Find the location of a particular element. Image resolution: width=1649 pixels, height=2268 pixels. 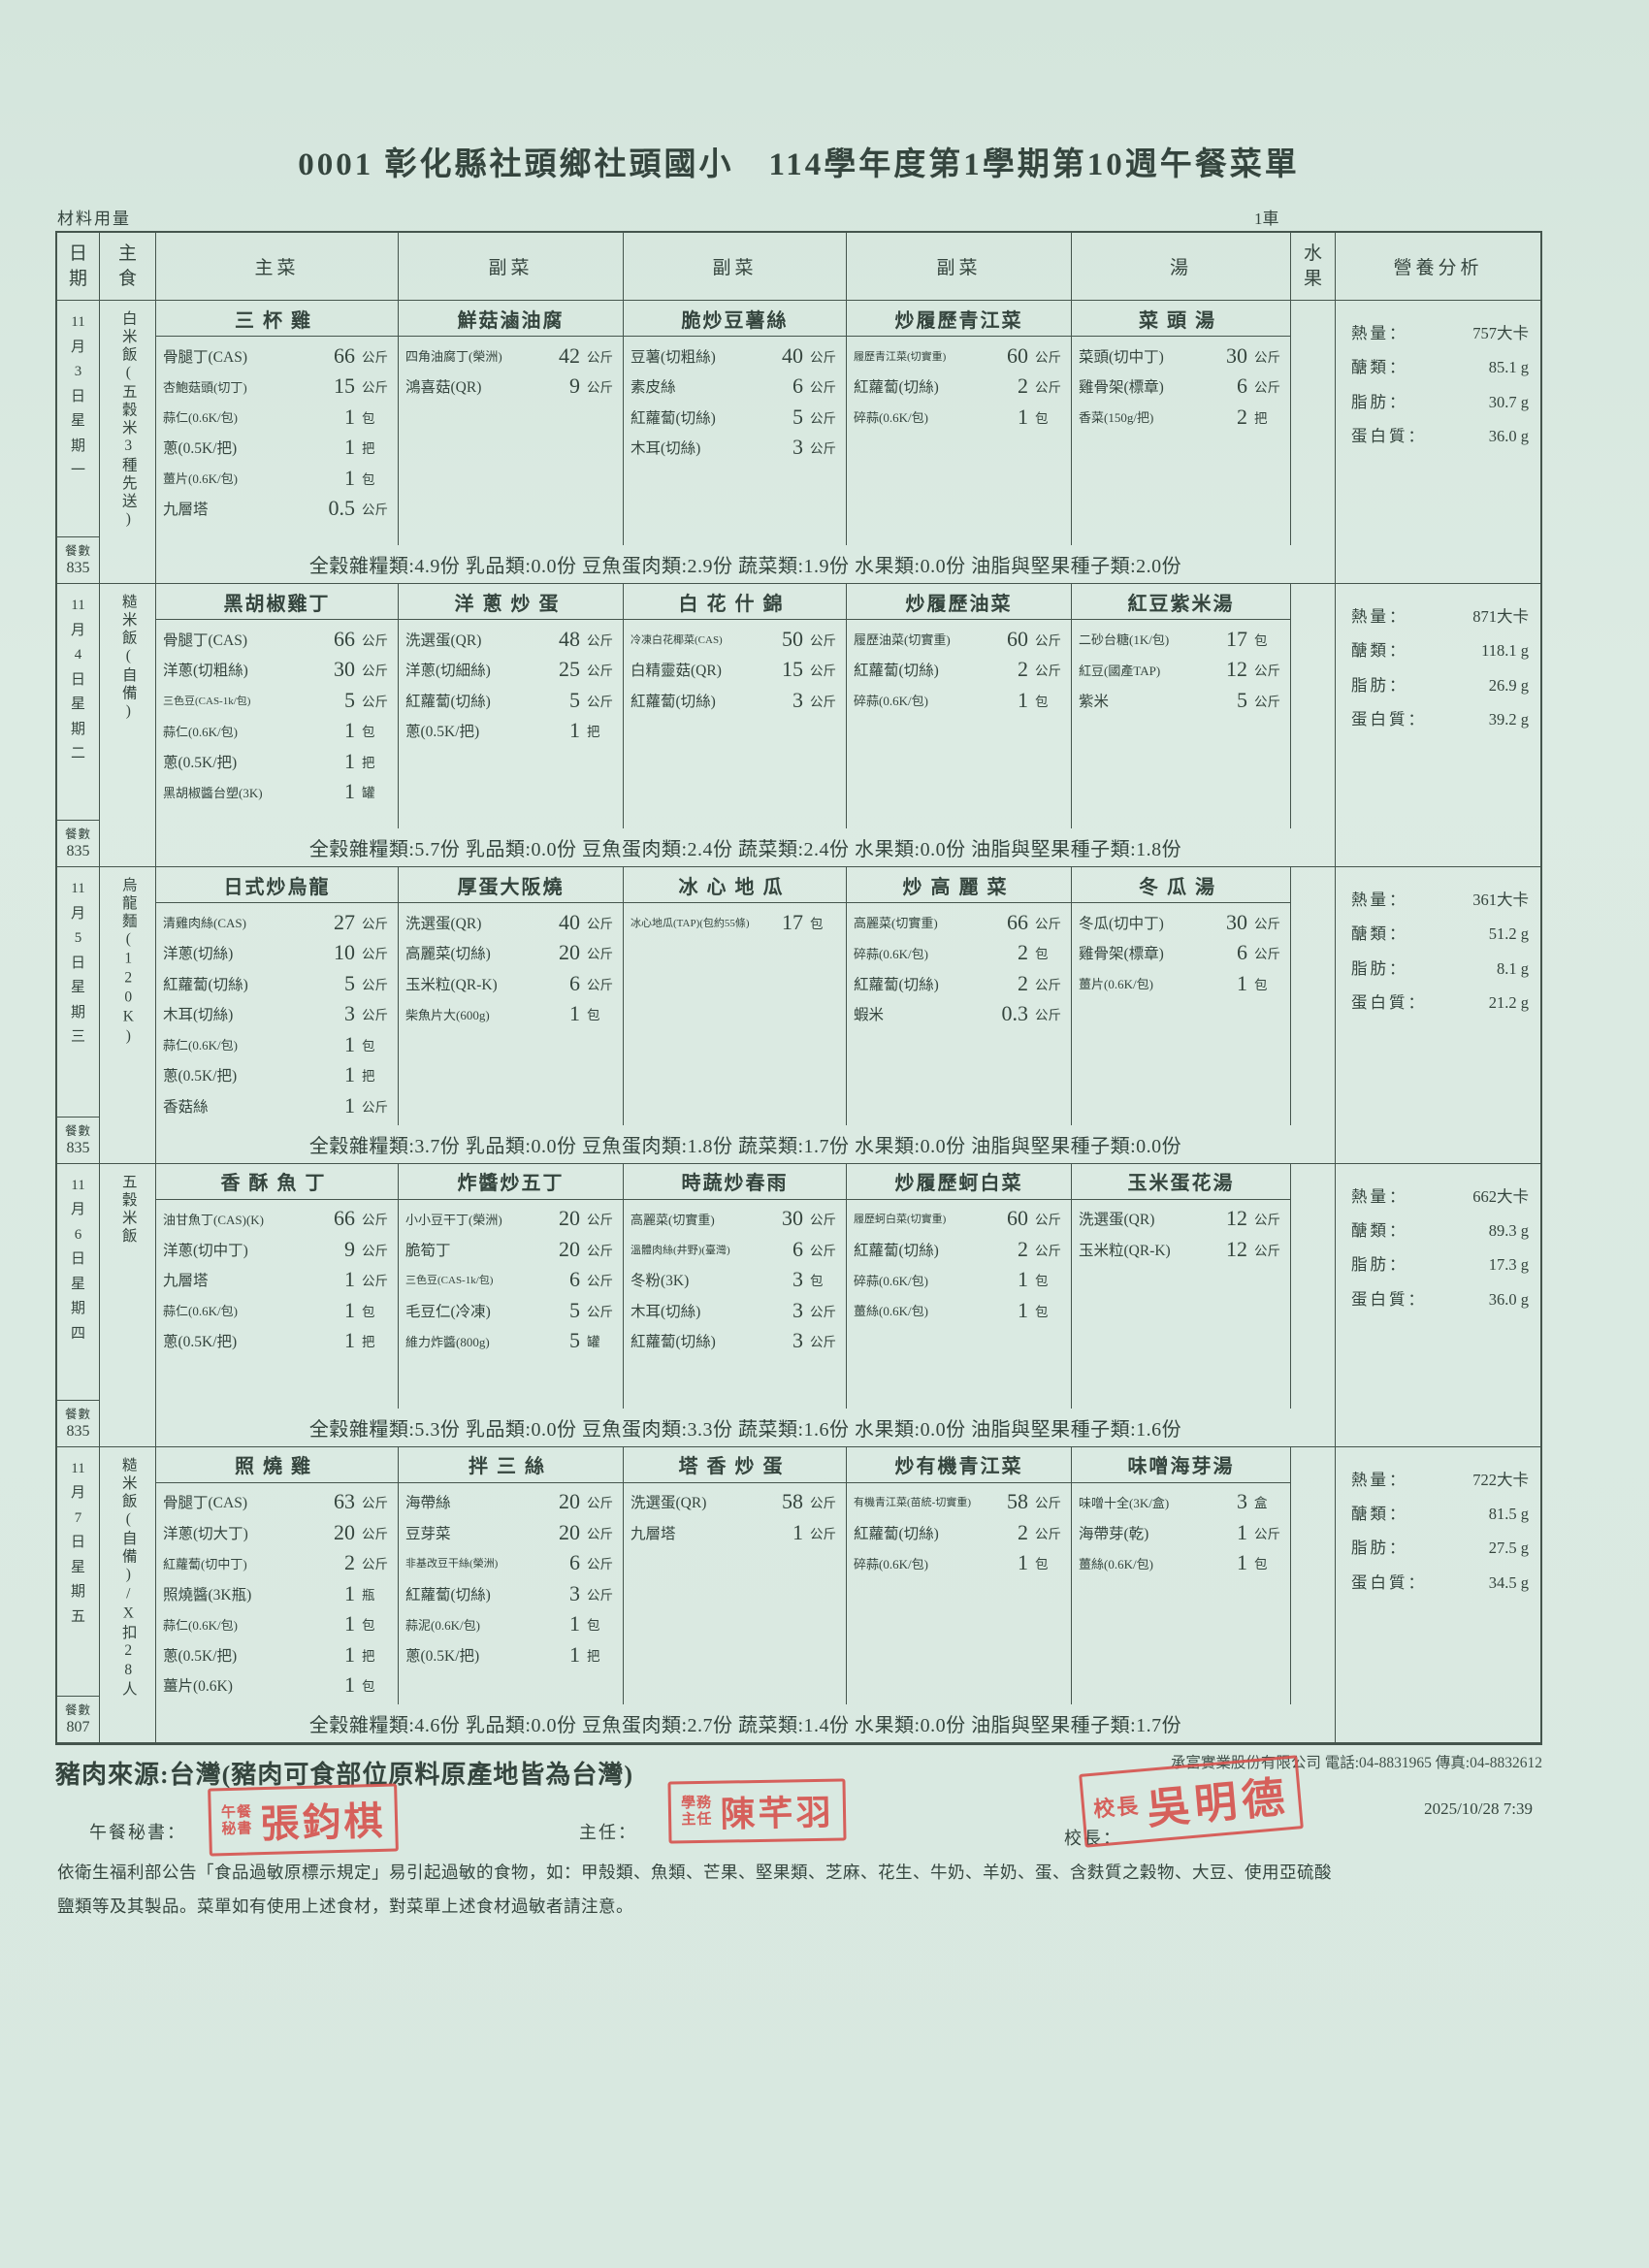

ingredient-list: 履歷青江菜(切實重) 60 公斤 紅蘿蔔(切絲) 2 公斤 碎蒜(0.6K/包) 1 包 is located at coordinates (959, 387).